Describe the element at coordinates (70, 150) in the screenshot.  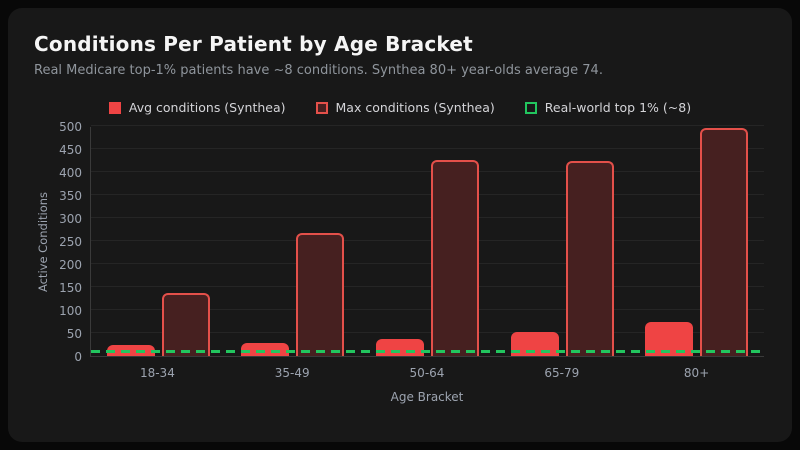
I see `y-tick-label: 450` at that location.